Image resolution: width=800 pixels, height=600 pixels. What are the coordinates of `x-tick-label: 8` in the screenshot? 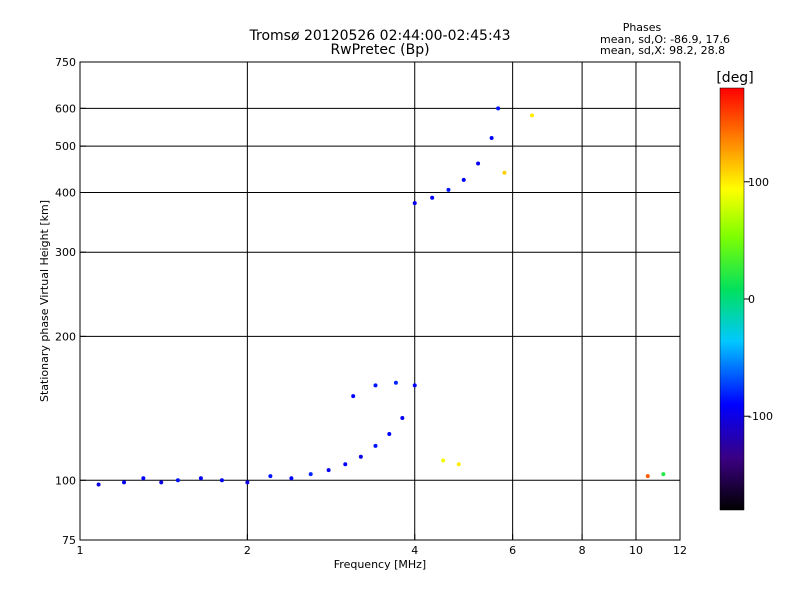 It's located at (582, 550).